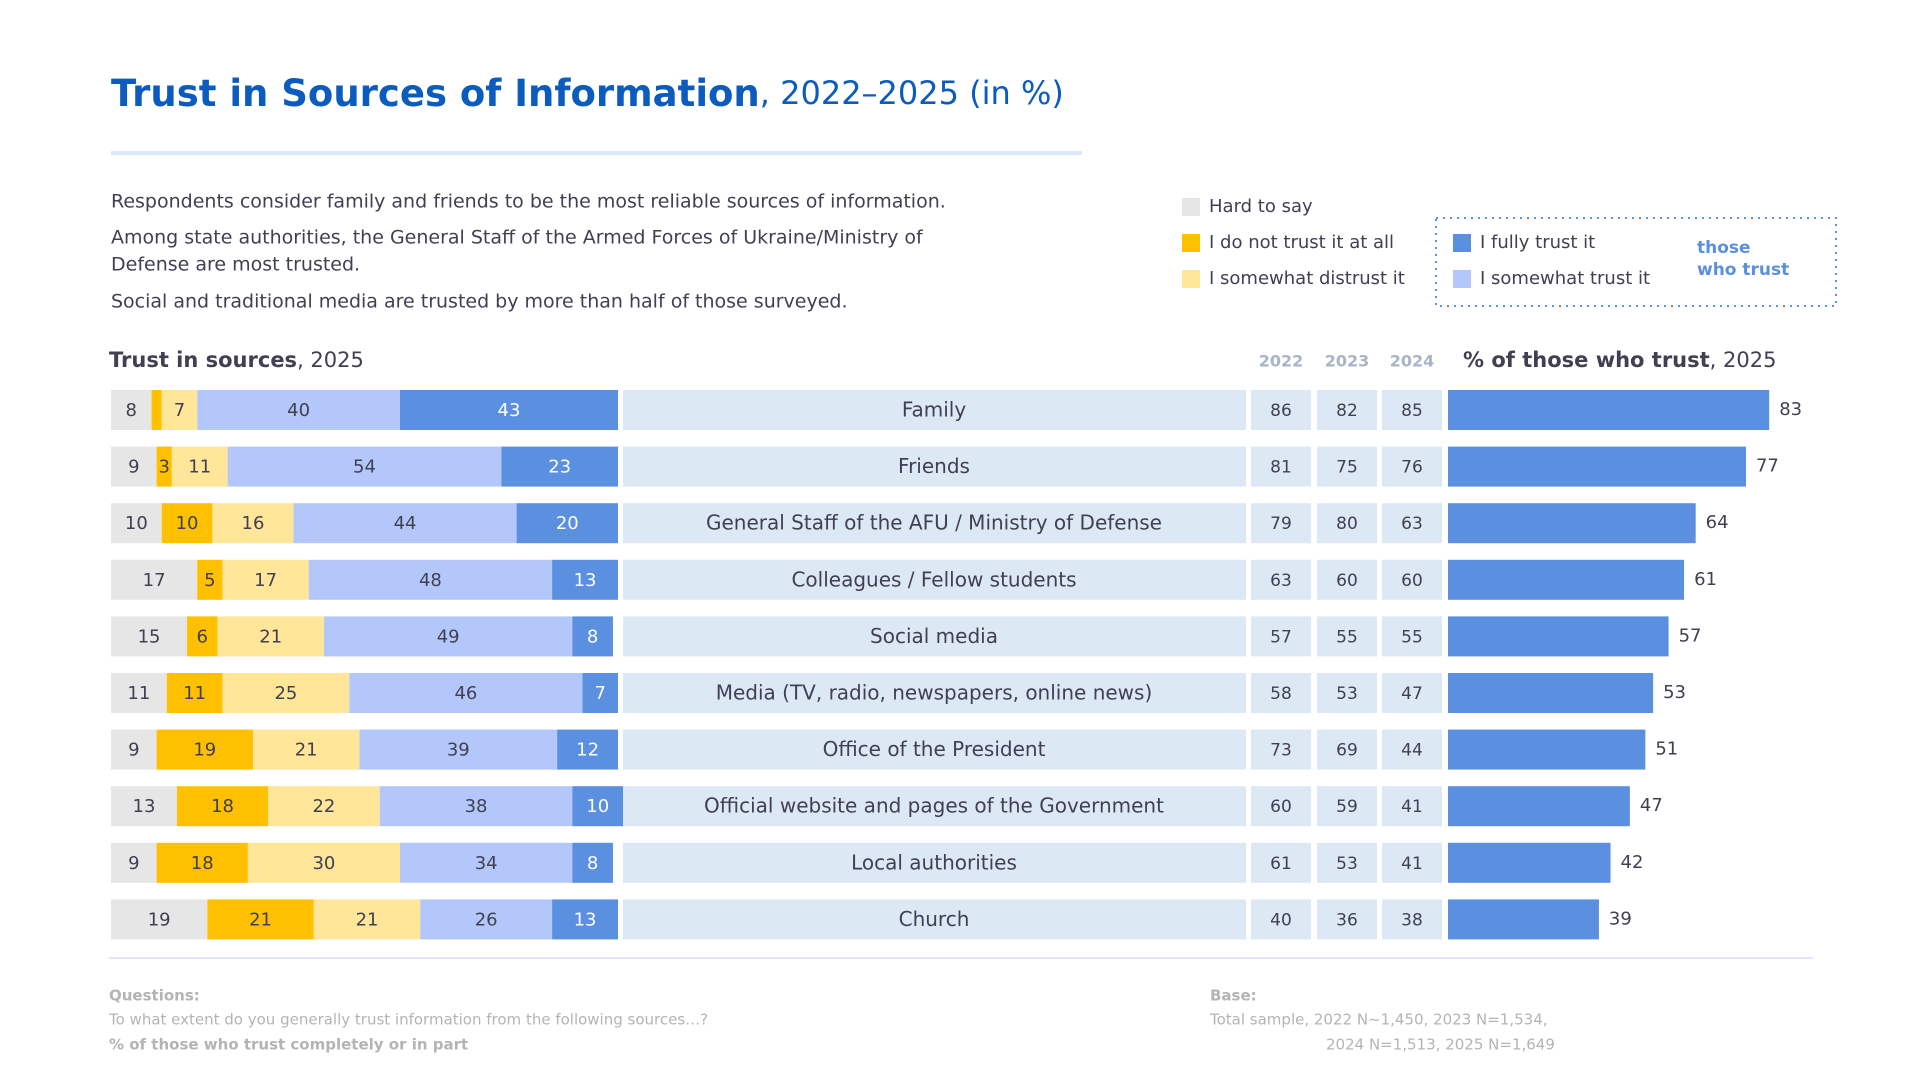  What do you see at coordinates (1233, 996) in the screenshot?
I see `footer-label: Base:` at bounding box center [1233, 996].